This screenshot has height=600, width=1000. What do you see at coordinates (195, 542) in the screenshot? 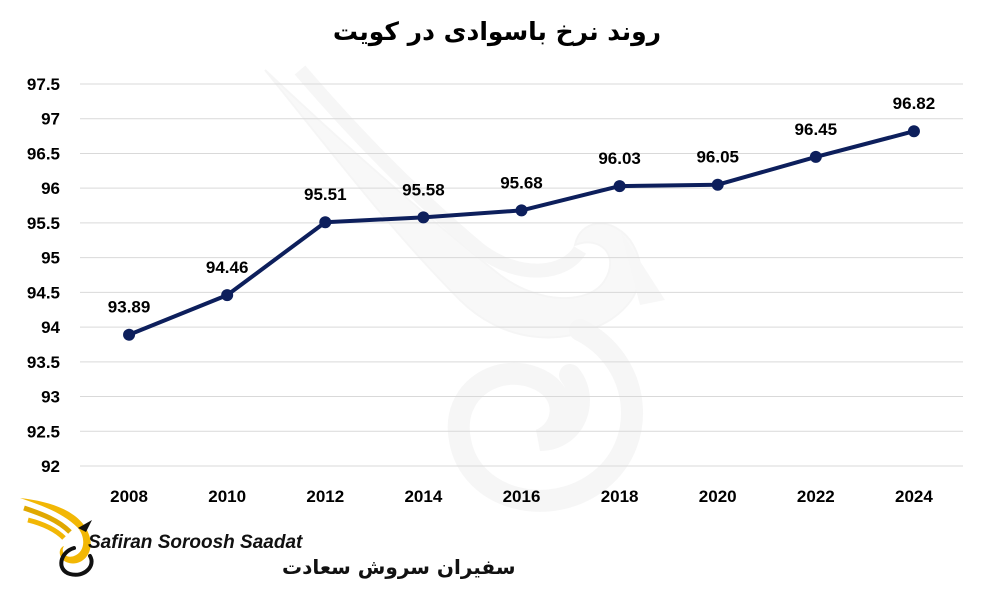
I see `logo-name-en: Safiran Soroosh Saadat` at bounding box center [195, 542].